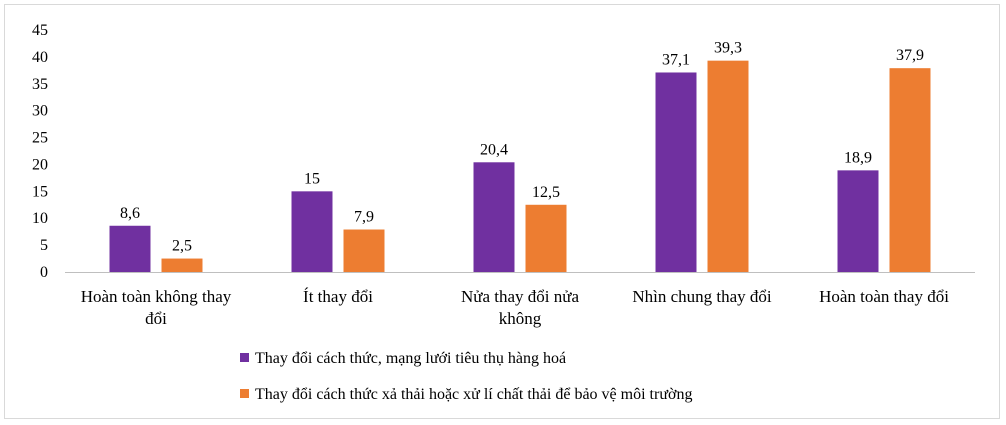 The width and height of the screenshot is (1006, 425). Describe the element at coordinates (40, 138) in the screenshot. I see `y-tick-label: 25` at that location.